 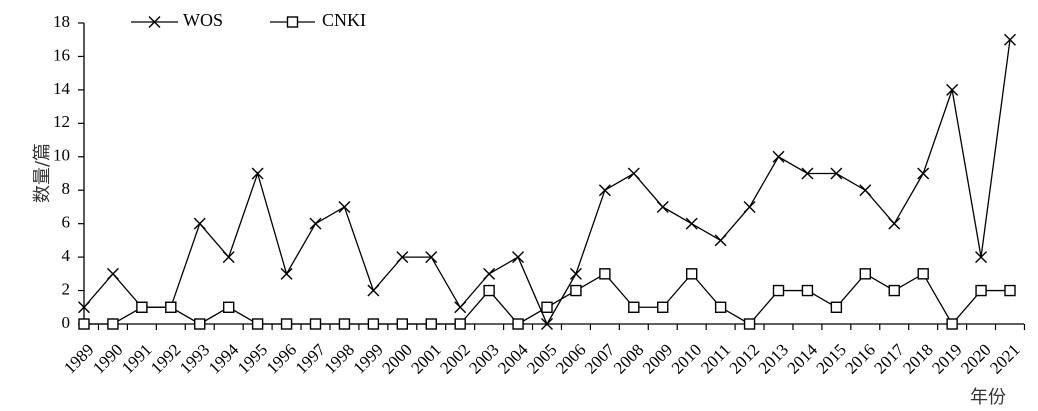 I want to click on y-tick-label: 16, so click(x=61, y=54).